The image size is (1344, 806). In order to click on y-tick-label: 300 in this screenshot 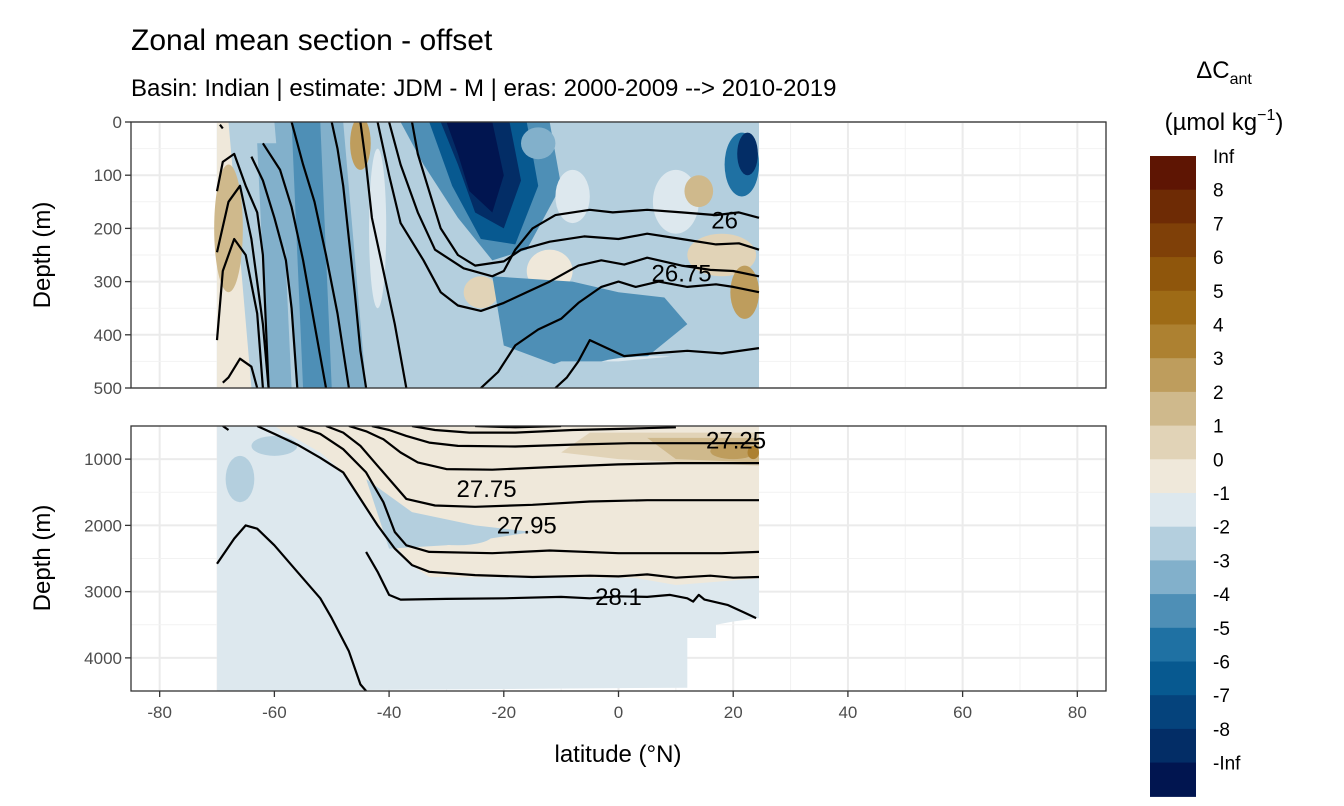, I will do `click(108, 282)`.